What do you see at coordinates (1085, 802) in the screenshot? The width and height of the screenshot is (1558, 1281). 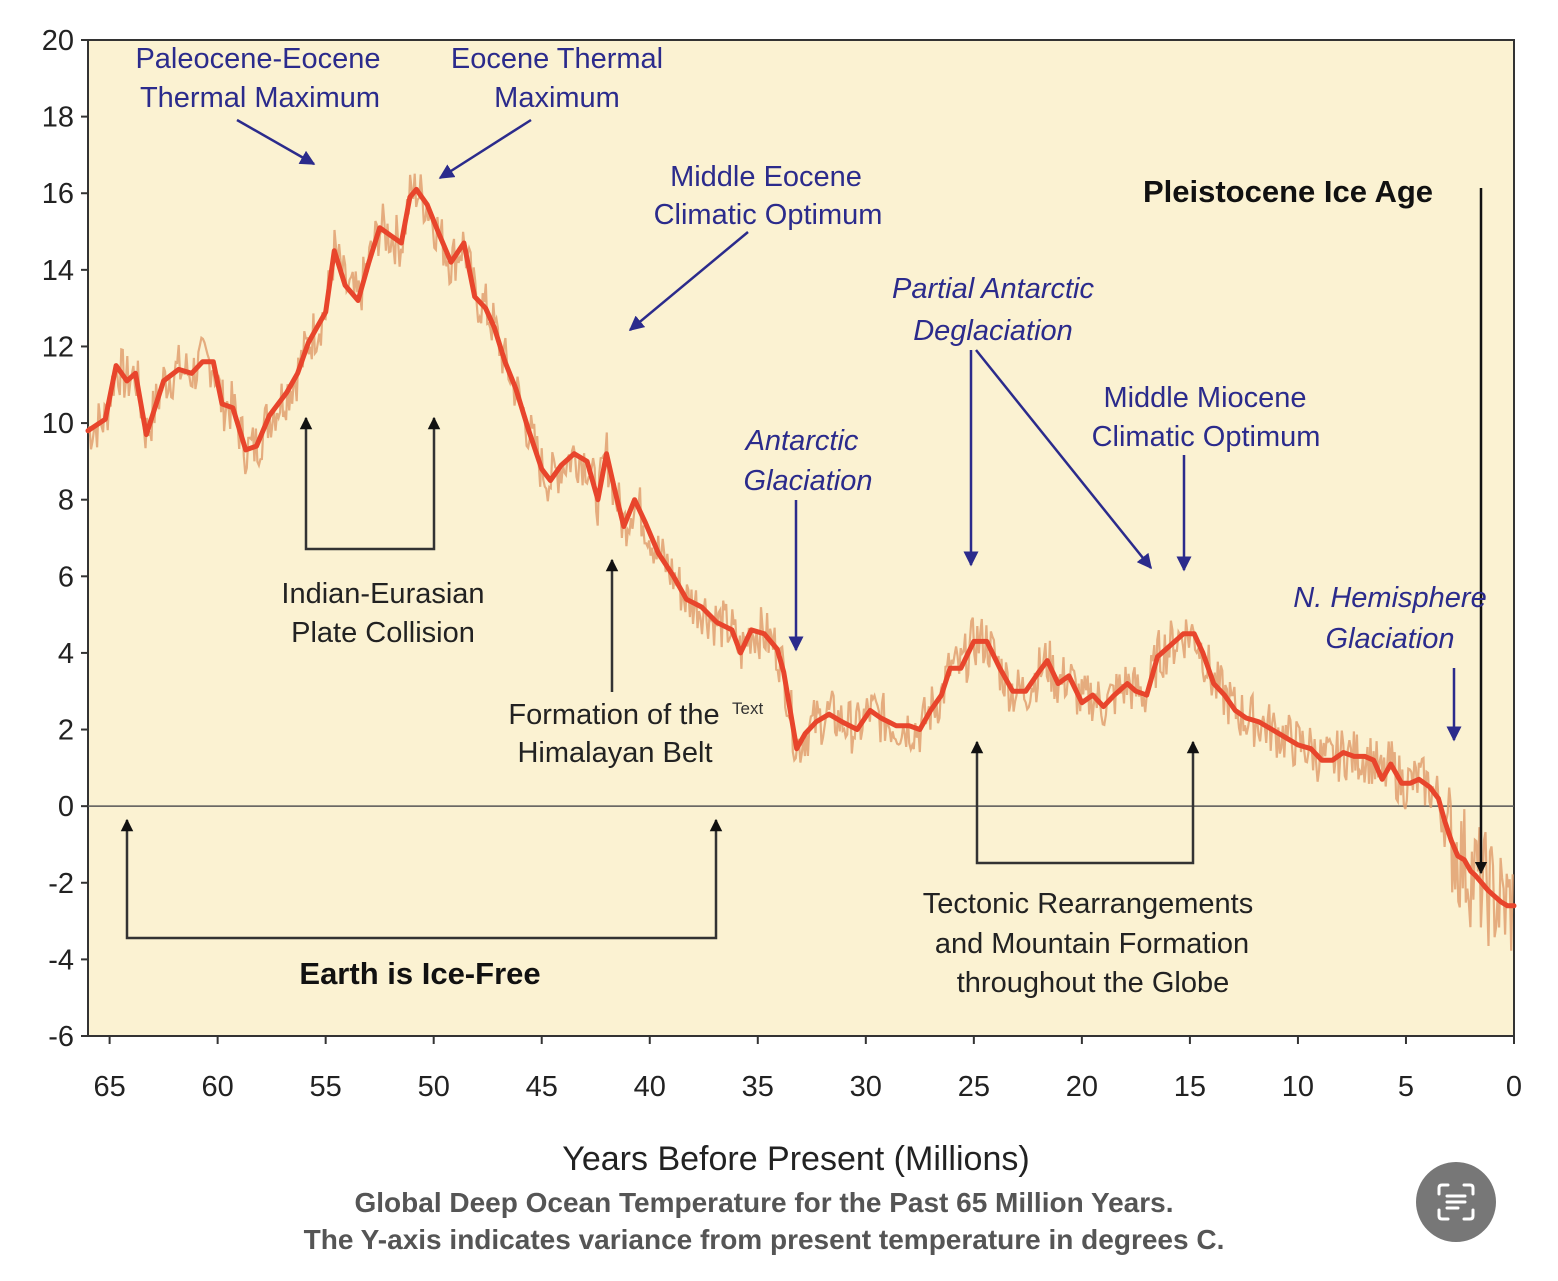 I see `tectonic-bracket` at bounding box center [1085, 802].